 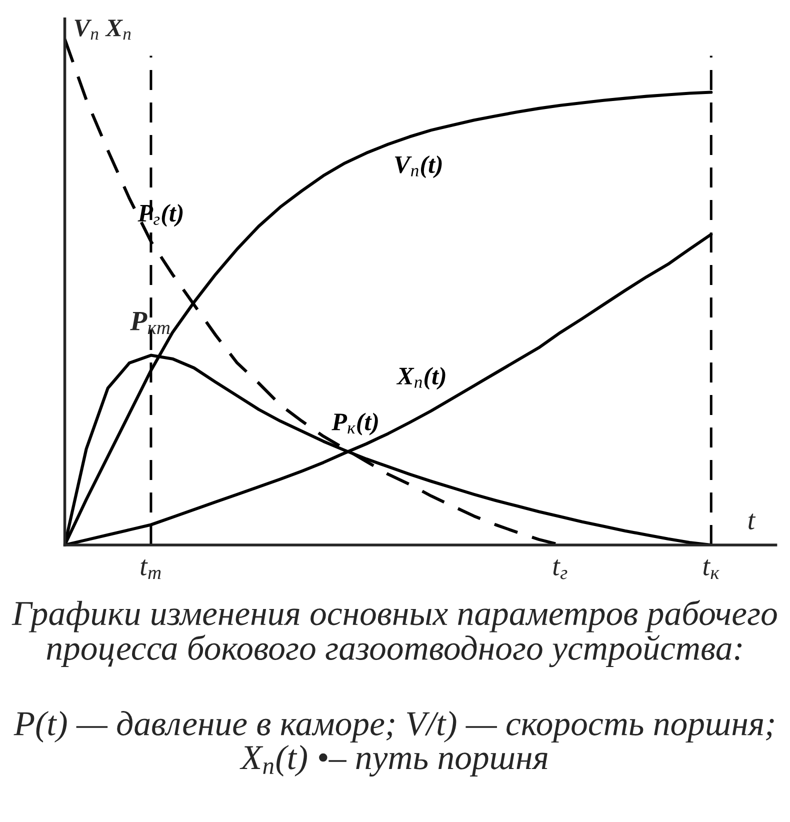 I want to click on x-axis-title: t, so click(x=752, y=522).